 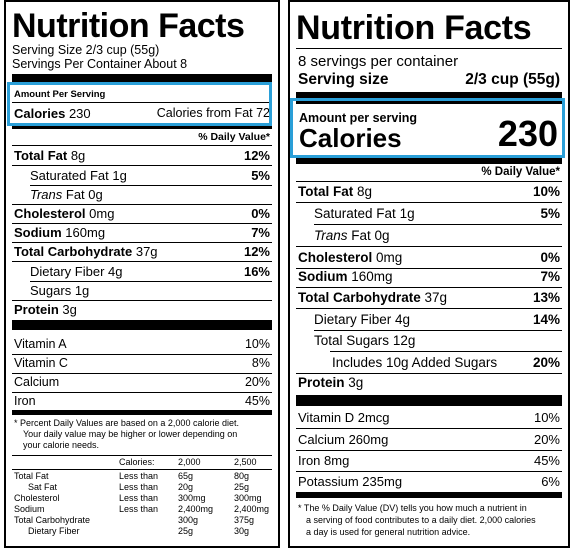 What do you see at coordinates (86, 251) in the screenshot?
I see `nutrient-row-total-carbohydrate: Total Carbohydrate 37g` at bounding box center [86, 251].